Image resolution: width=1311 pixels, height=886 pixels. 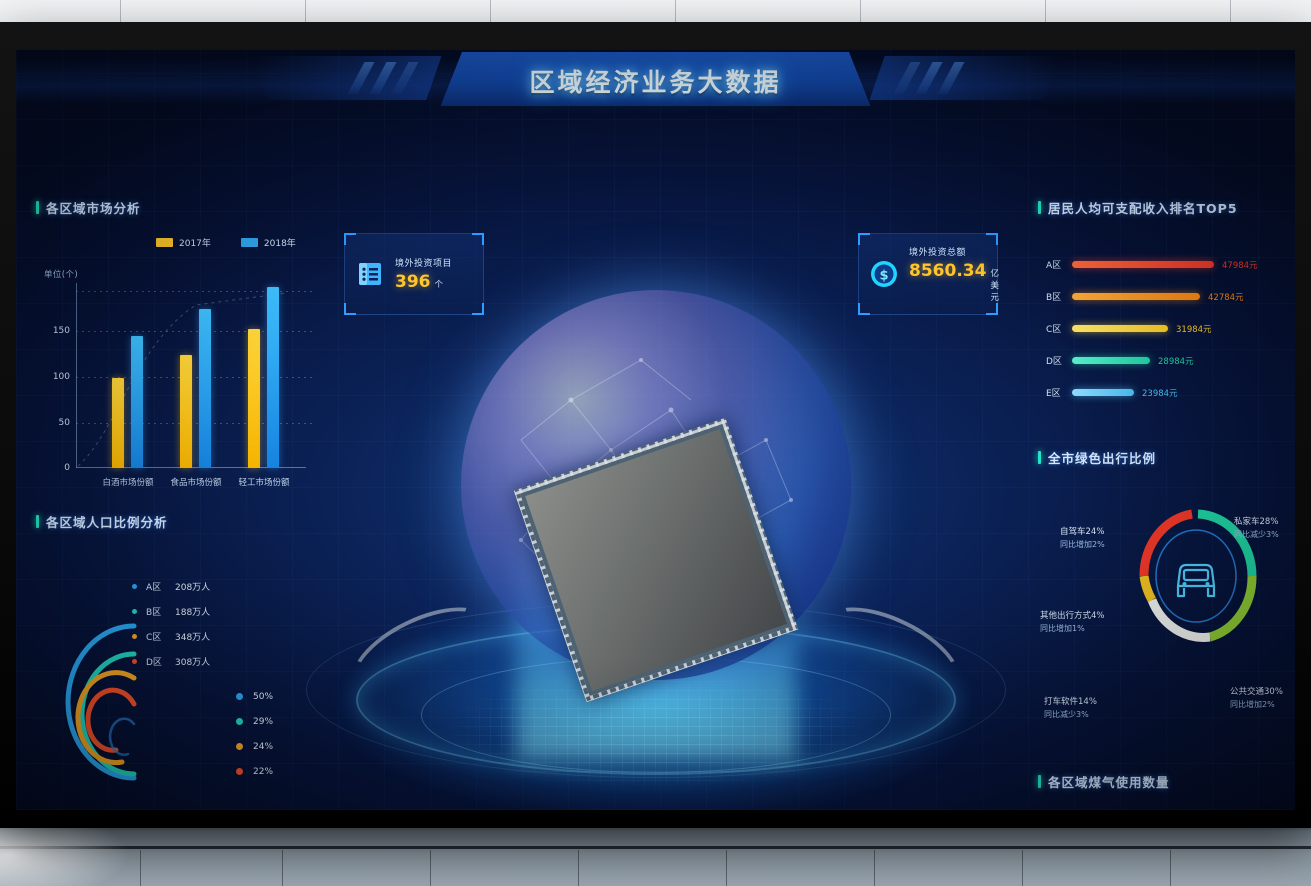 What do you see at coordinates (1226, 297) in the screenshot?
I see `income-value: 42784元` at bounding box center [1226, 297].